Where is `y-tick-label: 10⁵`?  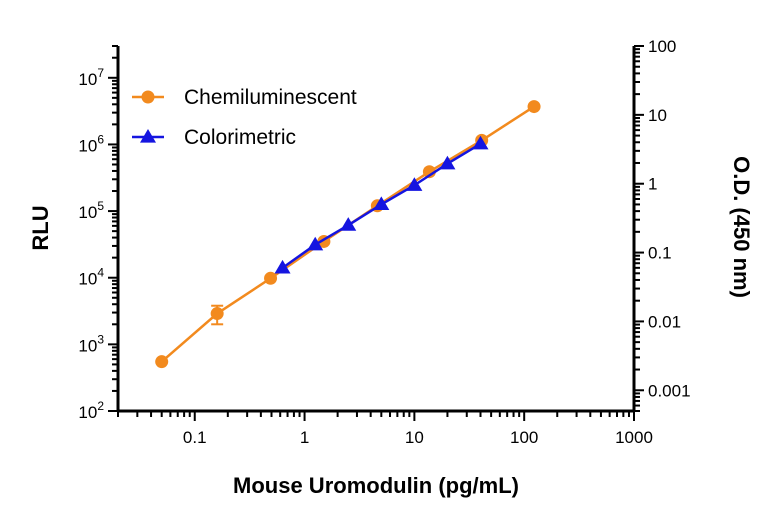
y-tick-label: 10⁵ is located at coordinates (91, 210).